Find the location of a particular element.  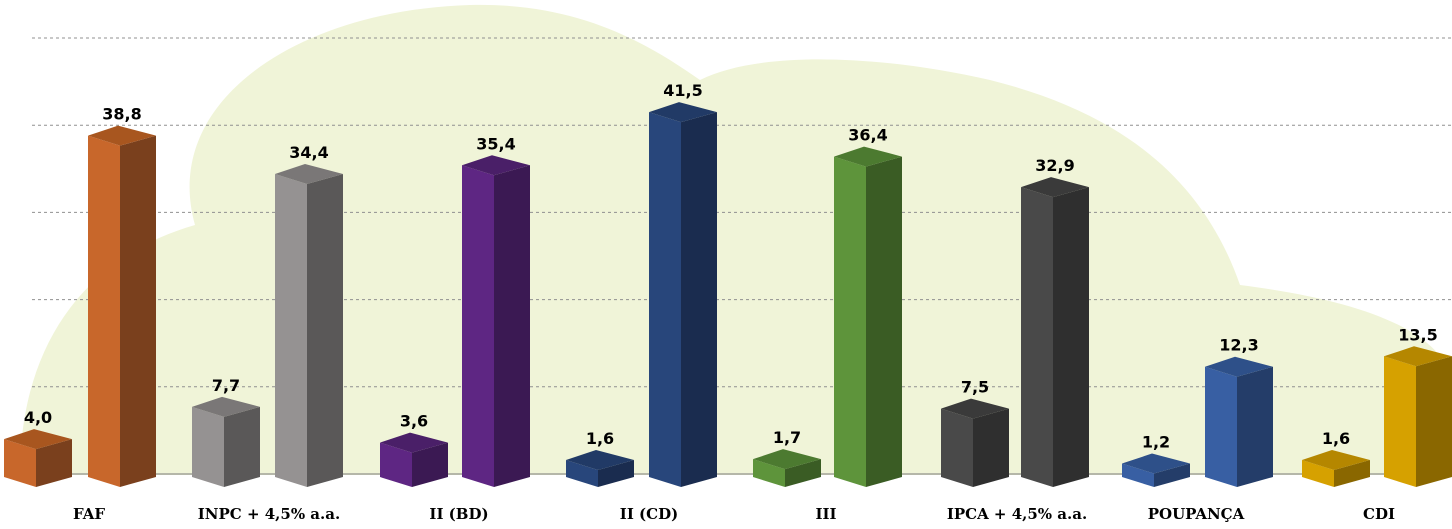

data-label: 36,4 is located at coordinates (867, 135).